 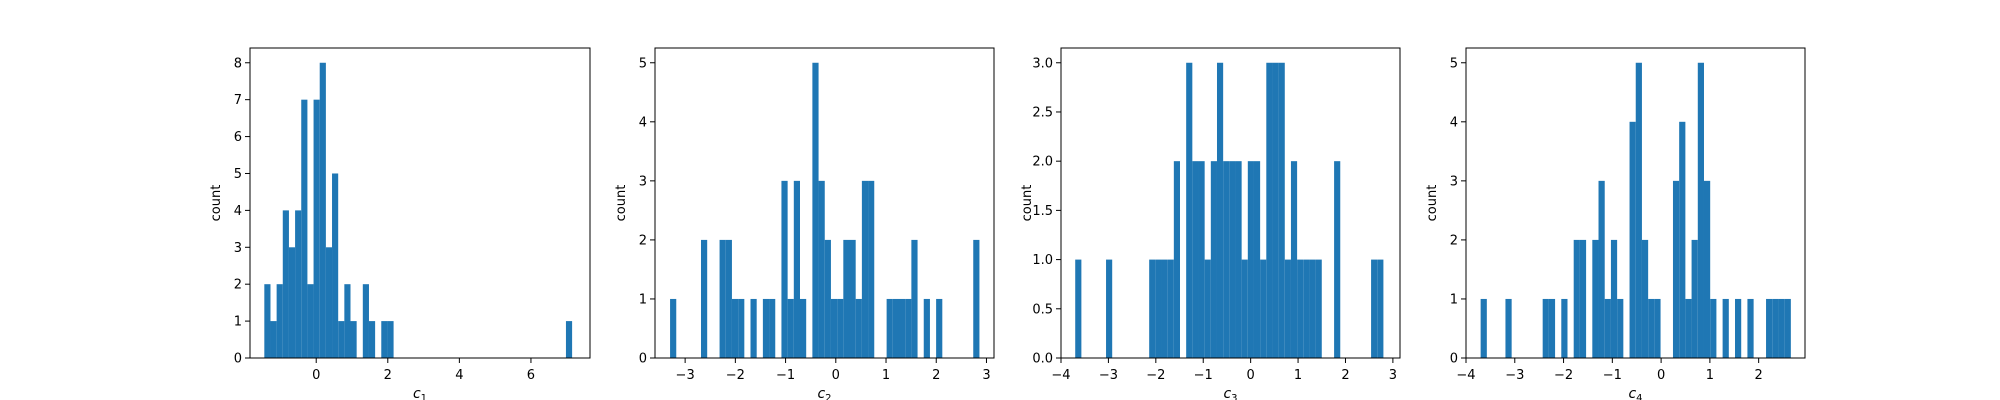 What do you see at coordinates (1042, 162) in the screenshot?
I see `y-tick-label: 2.0` at bounding box center [1042, 162].